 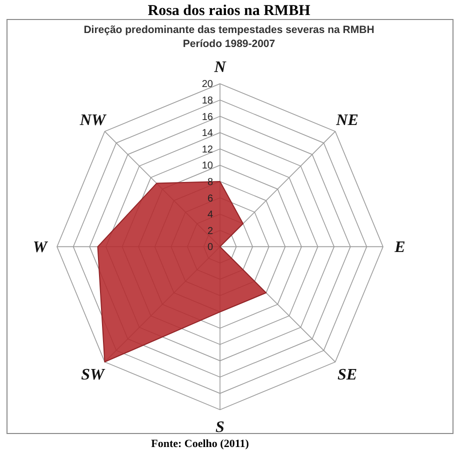 I want to click on spoke-label: N, so click(x=220, y=67).